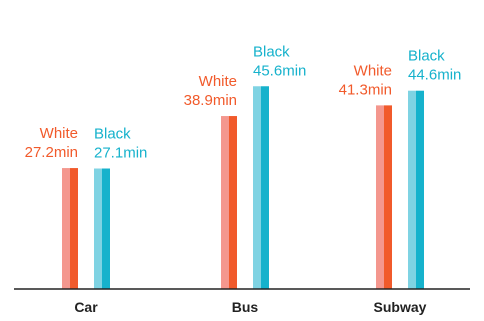  I want to click on bar-black-car-light, so click(98, 228).